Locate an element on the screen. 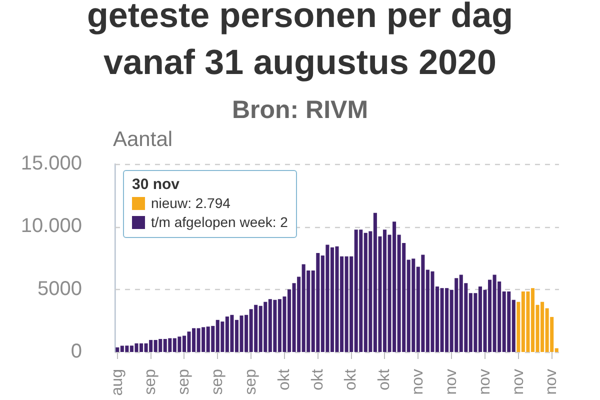 This screenshot has width=600, height=400. legend-label: t/m afgelopen week: 2 is located at coordinates (219, 222).